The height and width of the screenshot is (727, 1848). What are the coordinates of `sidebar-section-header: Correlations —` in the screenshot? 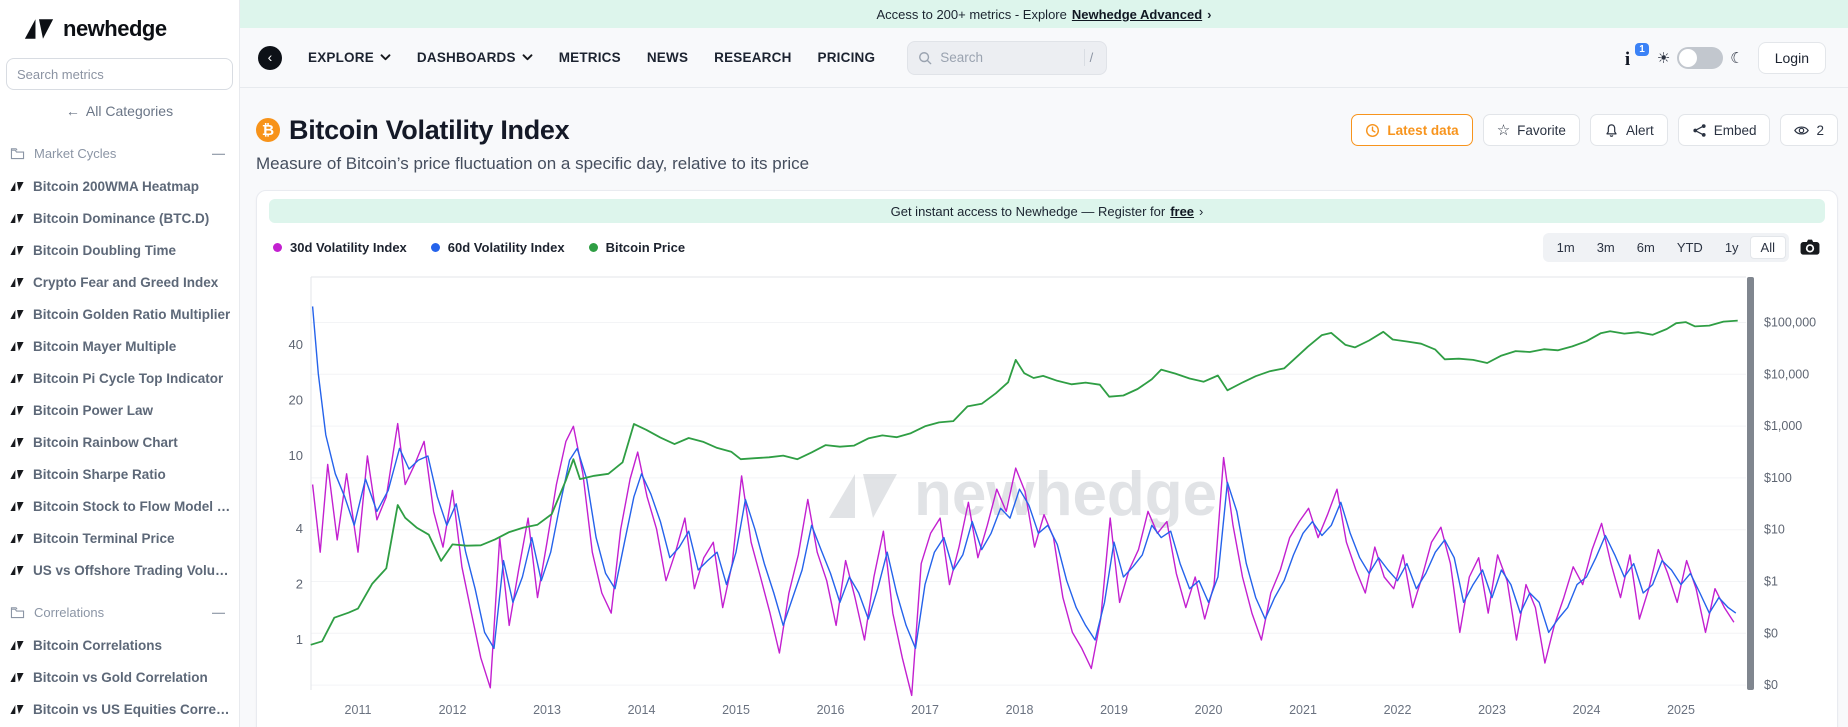 It's located at (119, 612).